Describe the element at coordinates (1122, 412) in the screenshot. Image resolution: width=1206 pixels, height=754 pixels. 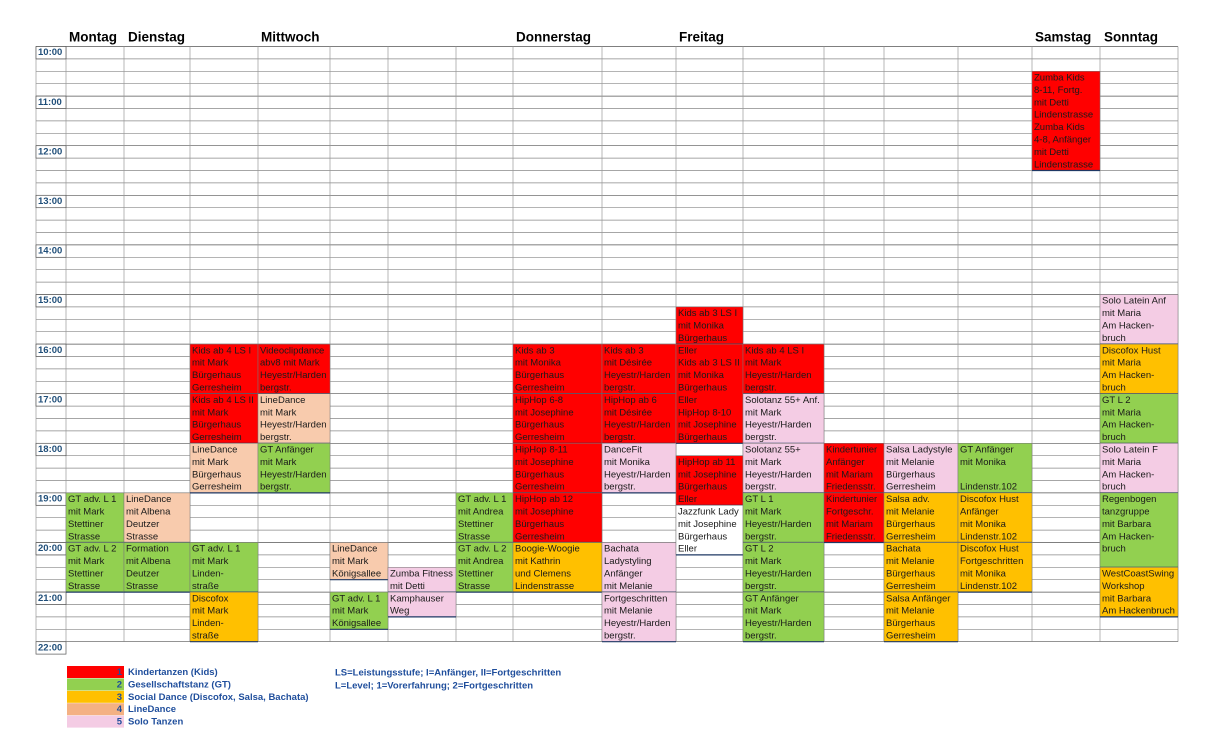
I see `course-text: mit Maria` at that location.